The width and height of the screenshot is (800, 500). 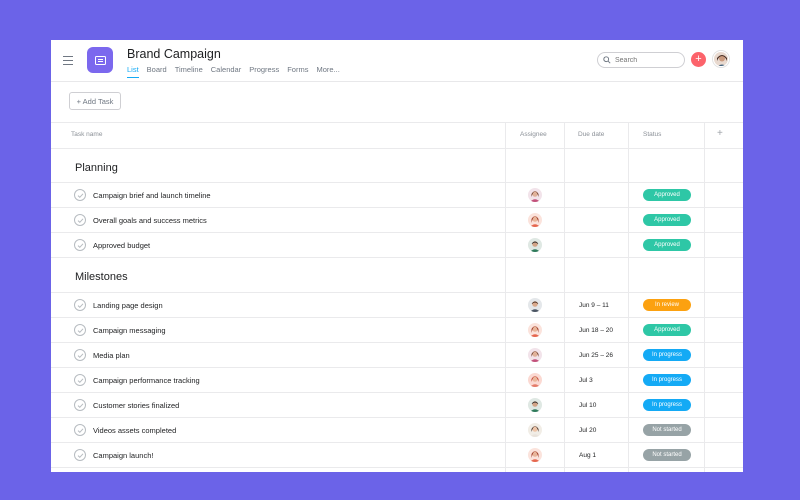 What do you see at coordinates (587, 455) in the screenshot?
I see `due-date: Aug 1` at bounding box center [587, 455].